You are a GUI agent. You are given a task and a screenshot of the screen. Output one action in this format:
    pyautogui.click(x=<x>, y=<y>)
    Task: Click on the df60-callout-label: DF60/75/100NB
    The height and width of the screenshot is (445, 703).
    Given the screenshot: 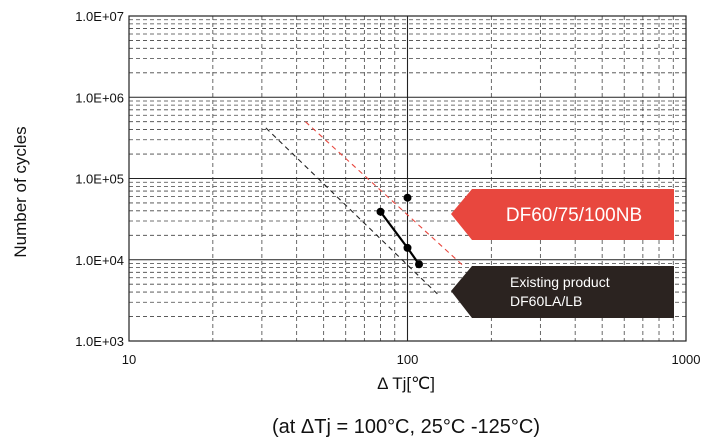 What is the action you would take?
    pyautogui.click(x=574, y=215)
    